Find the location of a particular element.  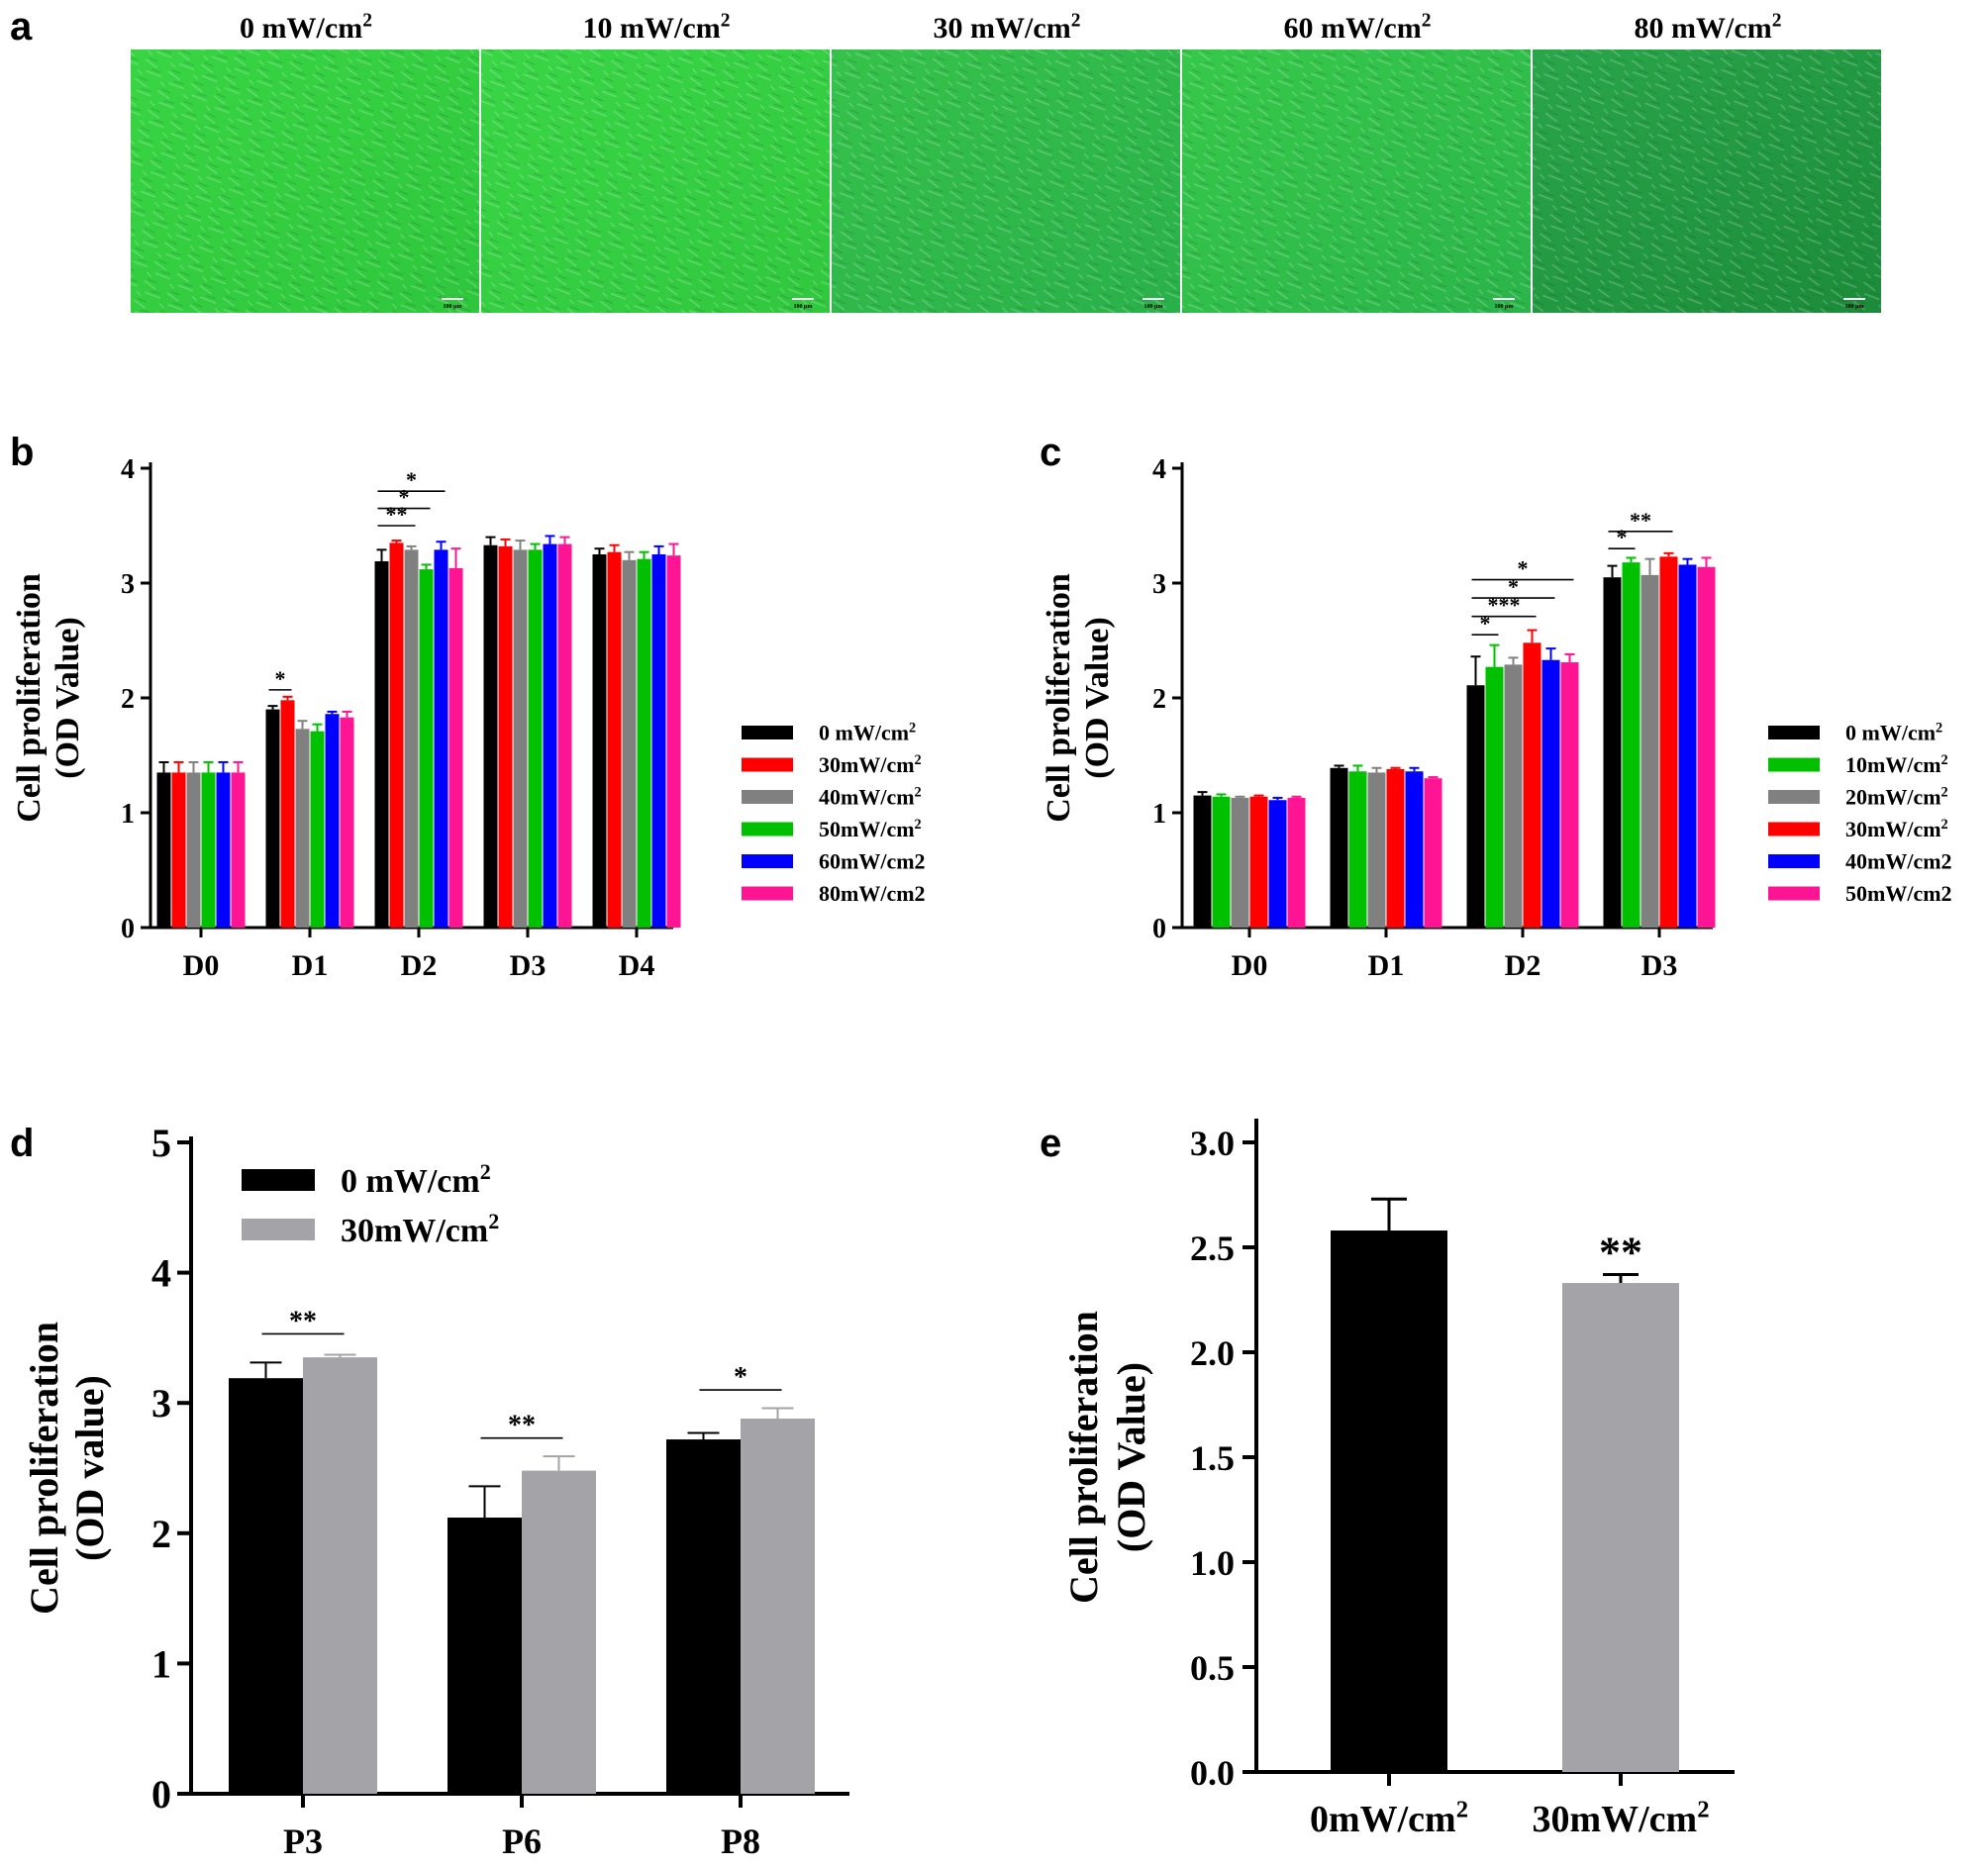

bar-40mWcm-D0 is located at coordinates (193, 850).